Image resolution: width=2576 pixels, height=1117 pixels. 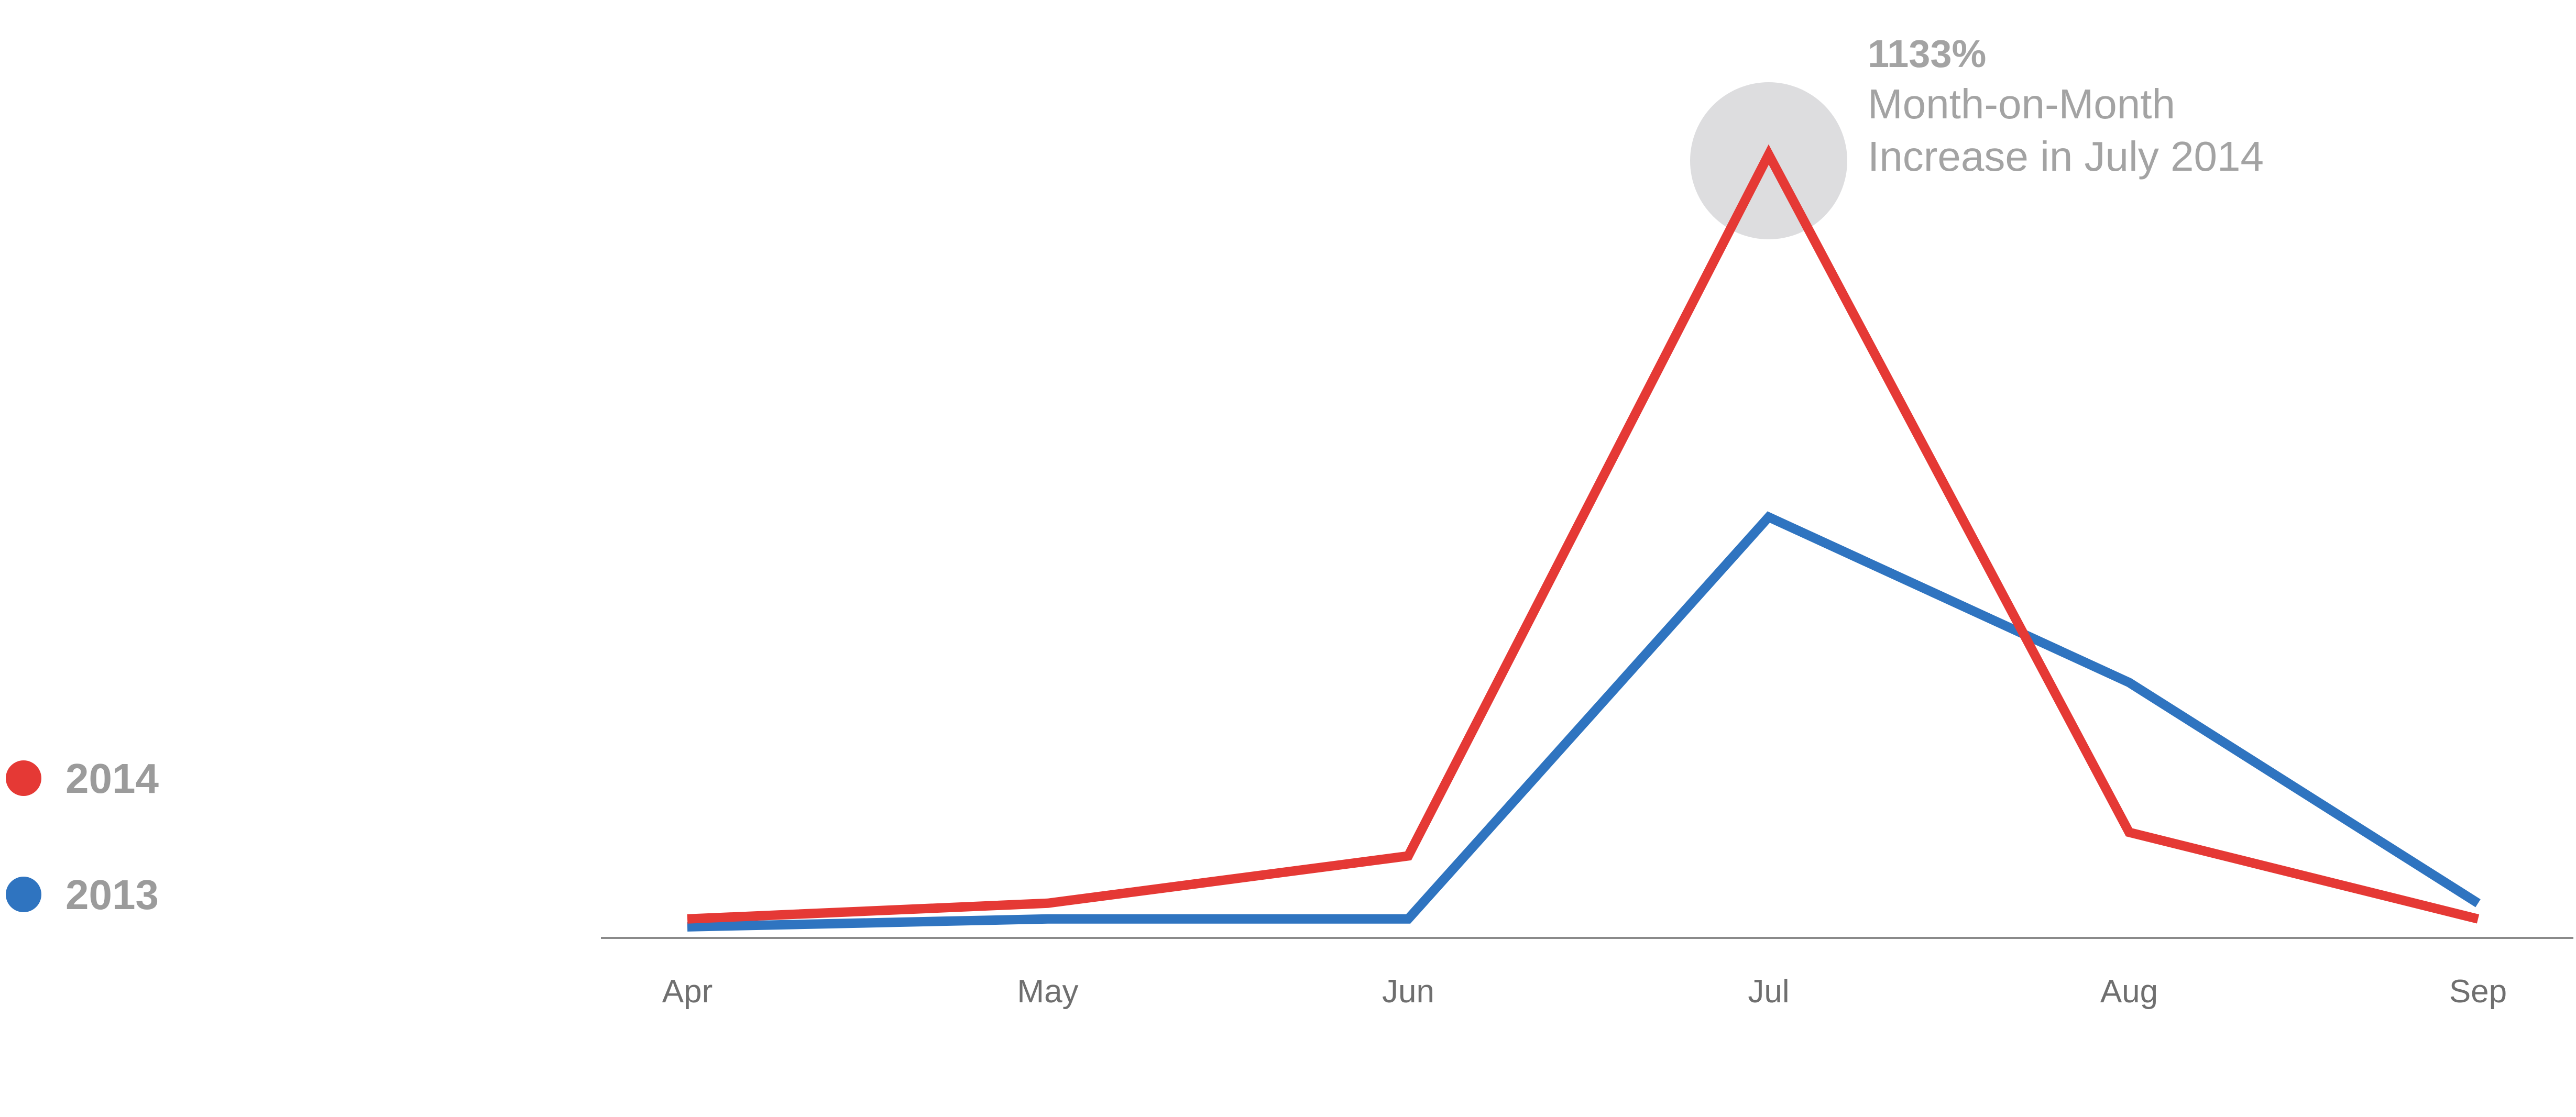 What do you see at coordinates (82, 836) in the screenshot?
I see `legend: 2014 2013` at bounding box center [82, 836].